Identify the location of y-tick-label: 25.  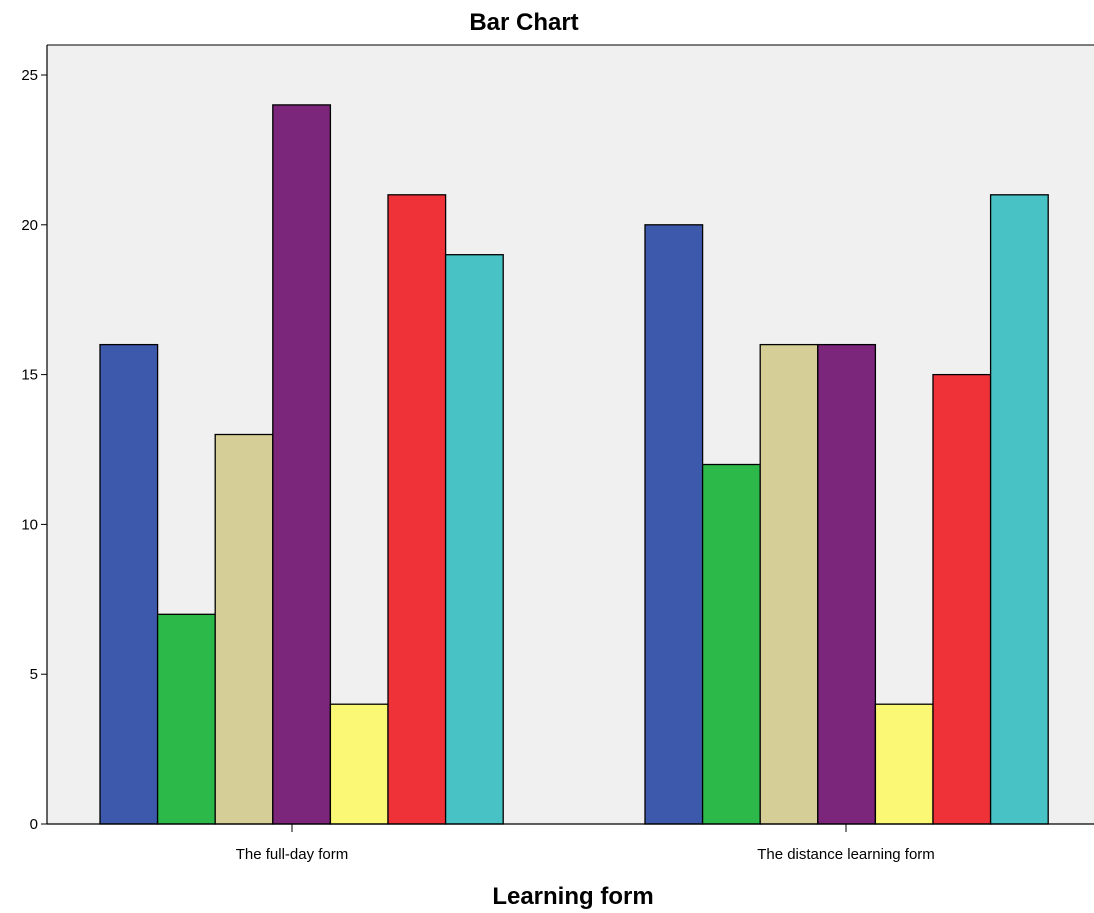
(29, 75).